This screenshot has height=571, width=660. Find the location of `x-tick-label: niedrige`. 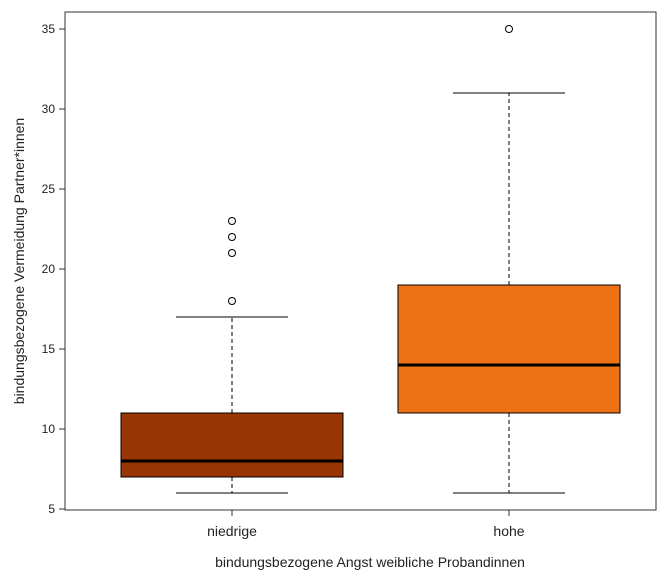

x-tick-label: niedrige is located at coordinates (232, 531).